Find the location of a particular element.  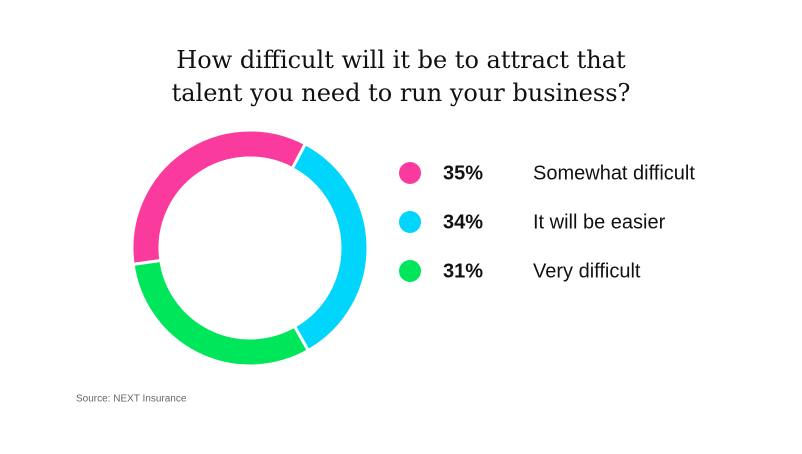

value-label: 34% is located at coordinates (463, 222).